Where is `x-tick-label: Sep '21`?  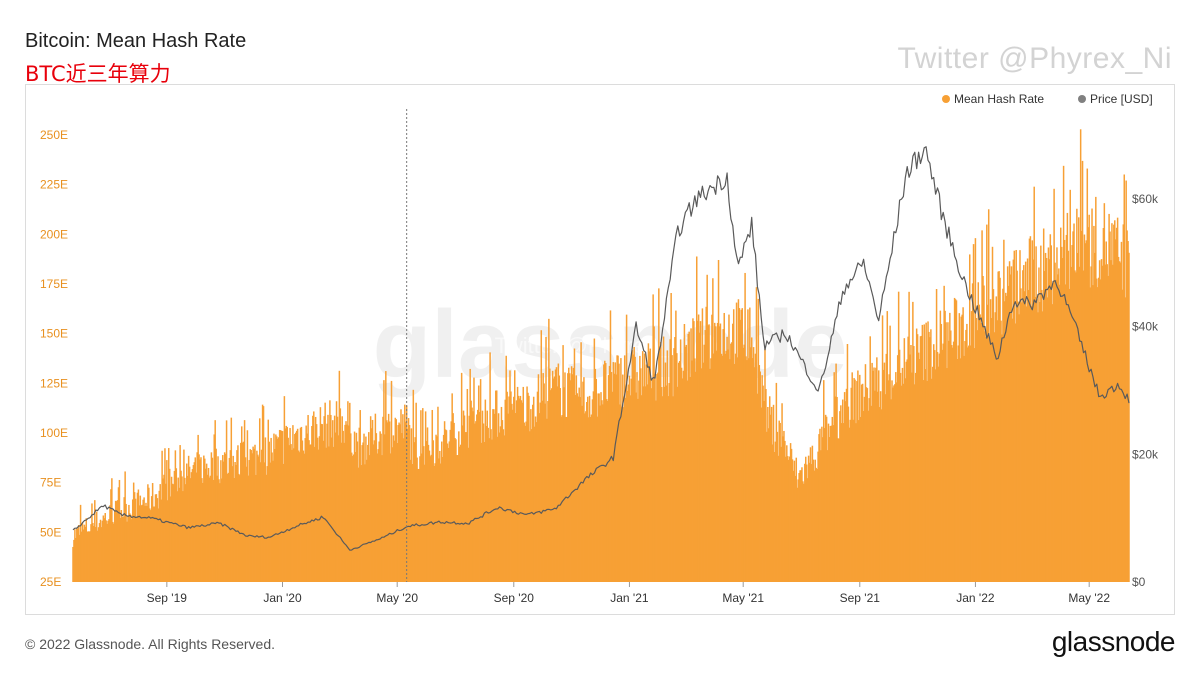 x-tick-label: Sep '21 is located at coordinates (860, 598).